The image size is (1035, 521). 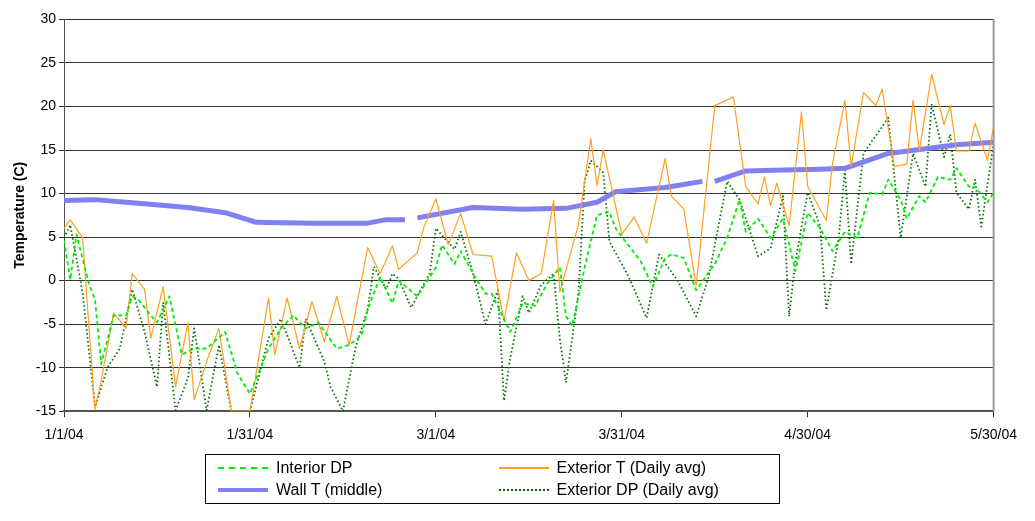 I want to click on y-tick-label: 0, so click(x=52, y=279).